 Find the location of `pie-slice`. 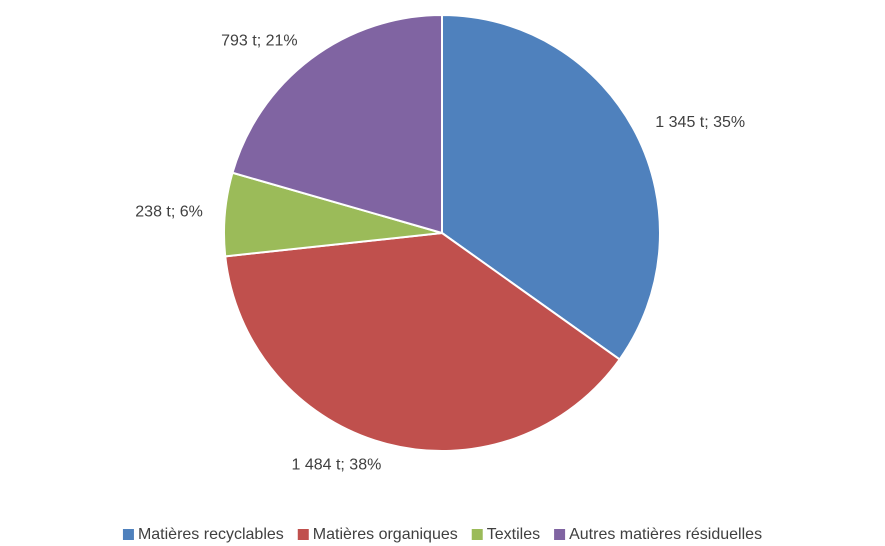

pie-slice is located at coordinates (337, 124).